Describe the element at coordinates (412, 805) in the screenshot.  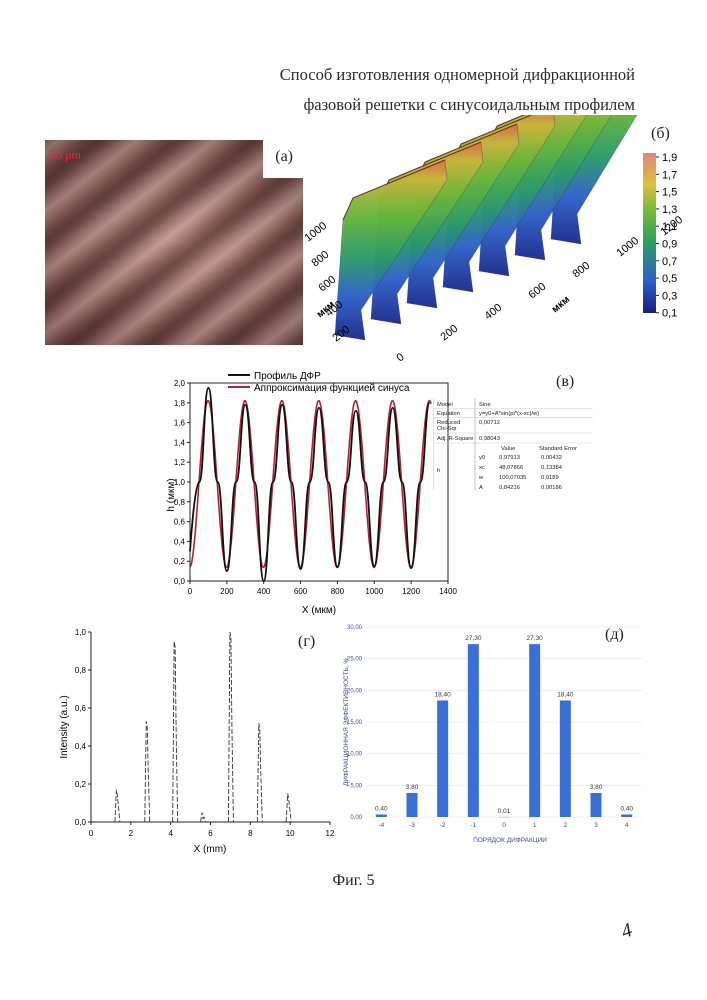
I see `bar--3` at that location.